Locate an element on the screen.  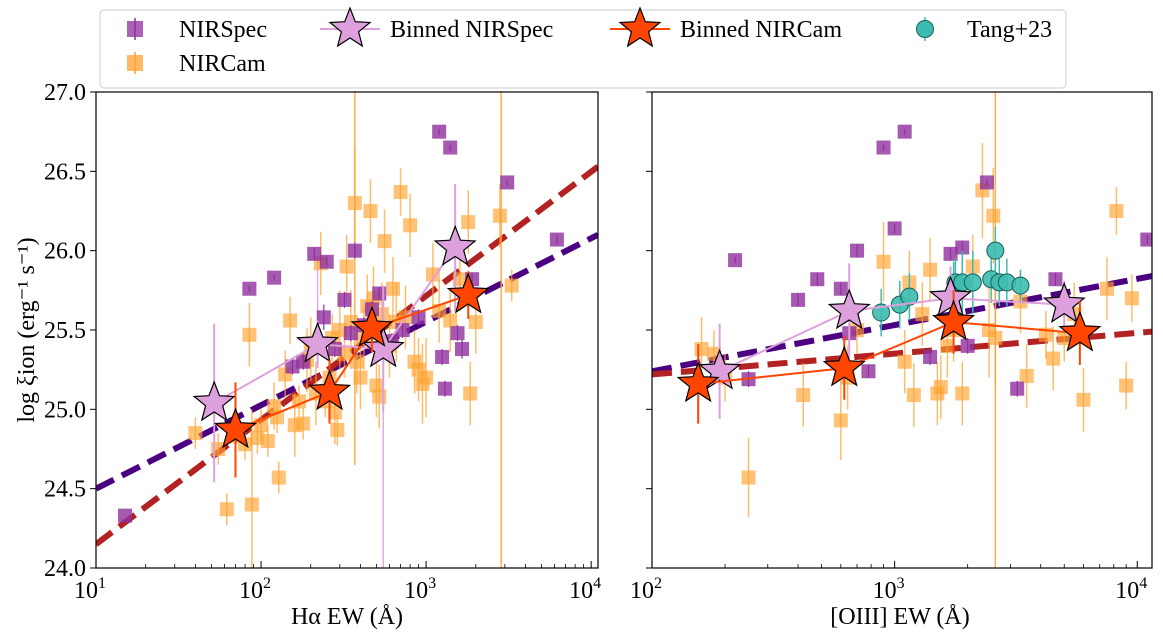
legend-item-nircam: NIRCam is located at coordinates (196, 64).